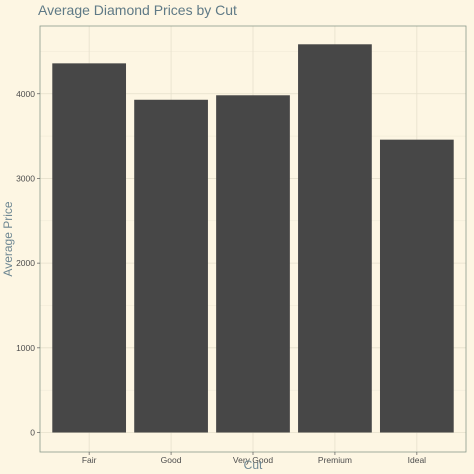 This screenshot has width=474, height=474. I want to click on y-tick-label: 2000, so click(25, 263).